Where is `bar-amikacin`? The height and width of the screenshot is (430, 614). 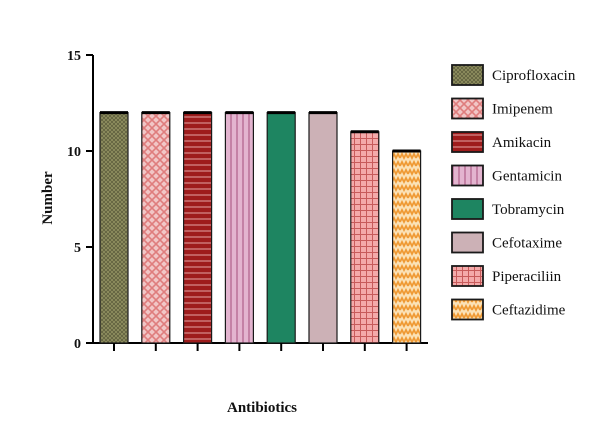 bar-amikacin is located at coordinates (198, 227).